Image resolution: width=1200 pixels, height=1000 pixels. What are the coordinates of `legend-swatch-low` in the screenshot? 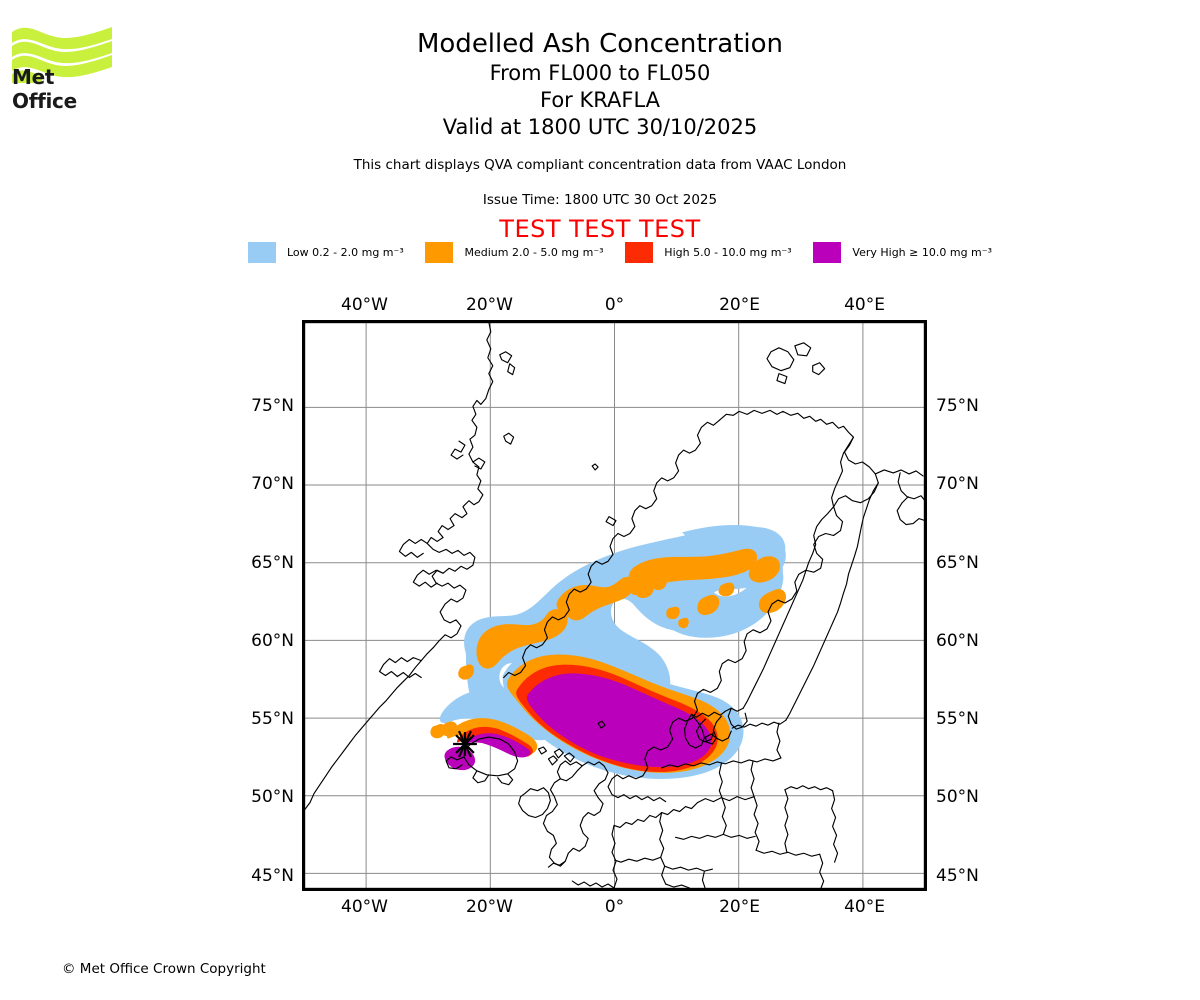 It's located at (262, 252).